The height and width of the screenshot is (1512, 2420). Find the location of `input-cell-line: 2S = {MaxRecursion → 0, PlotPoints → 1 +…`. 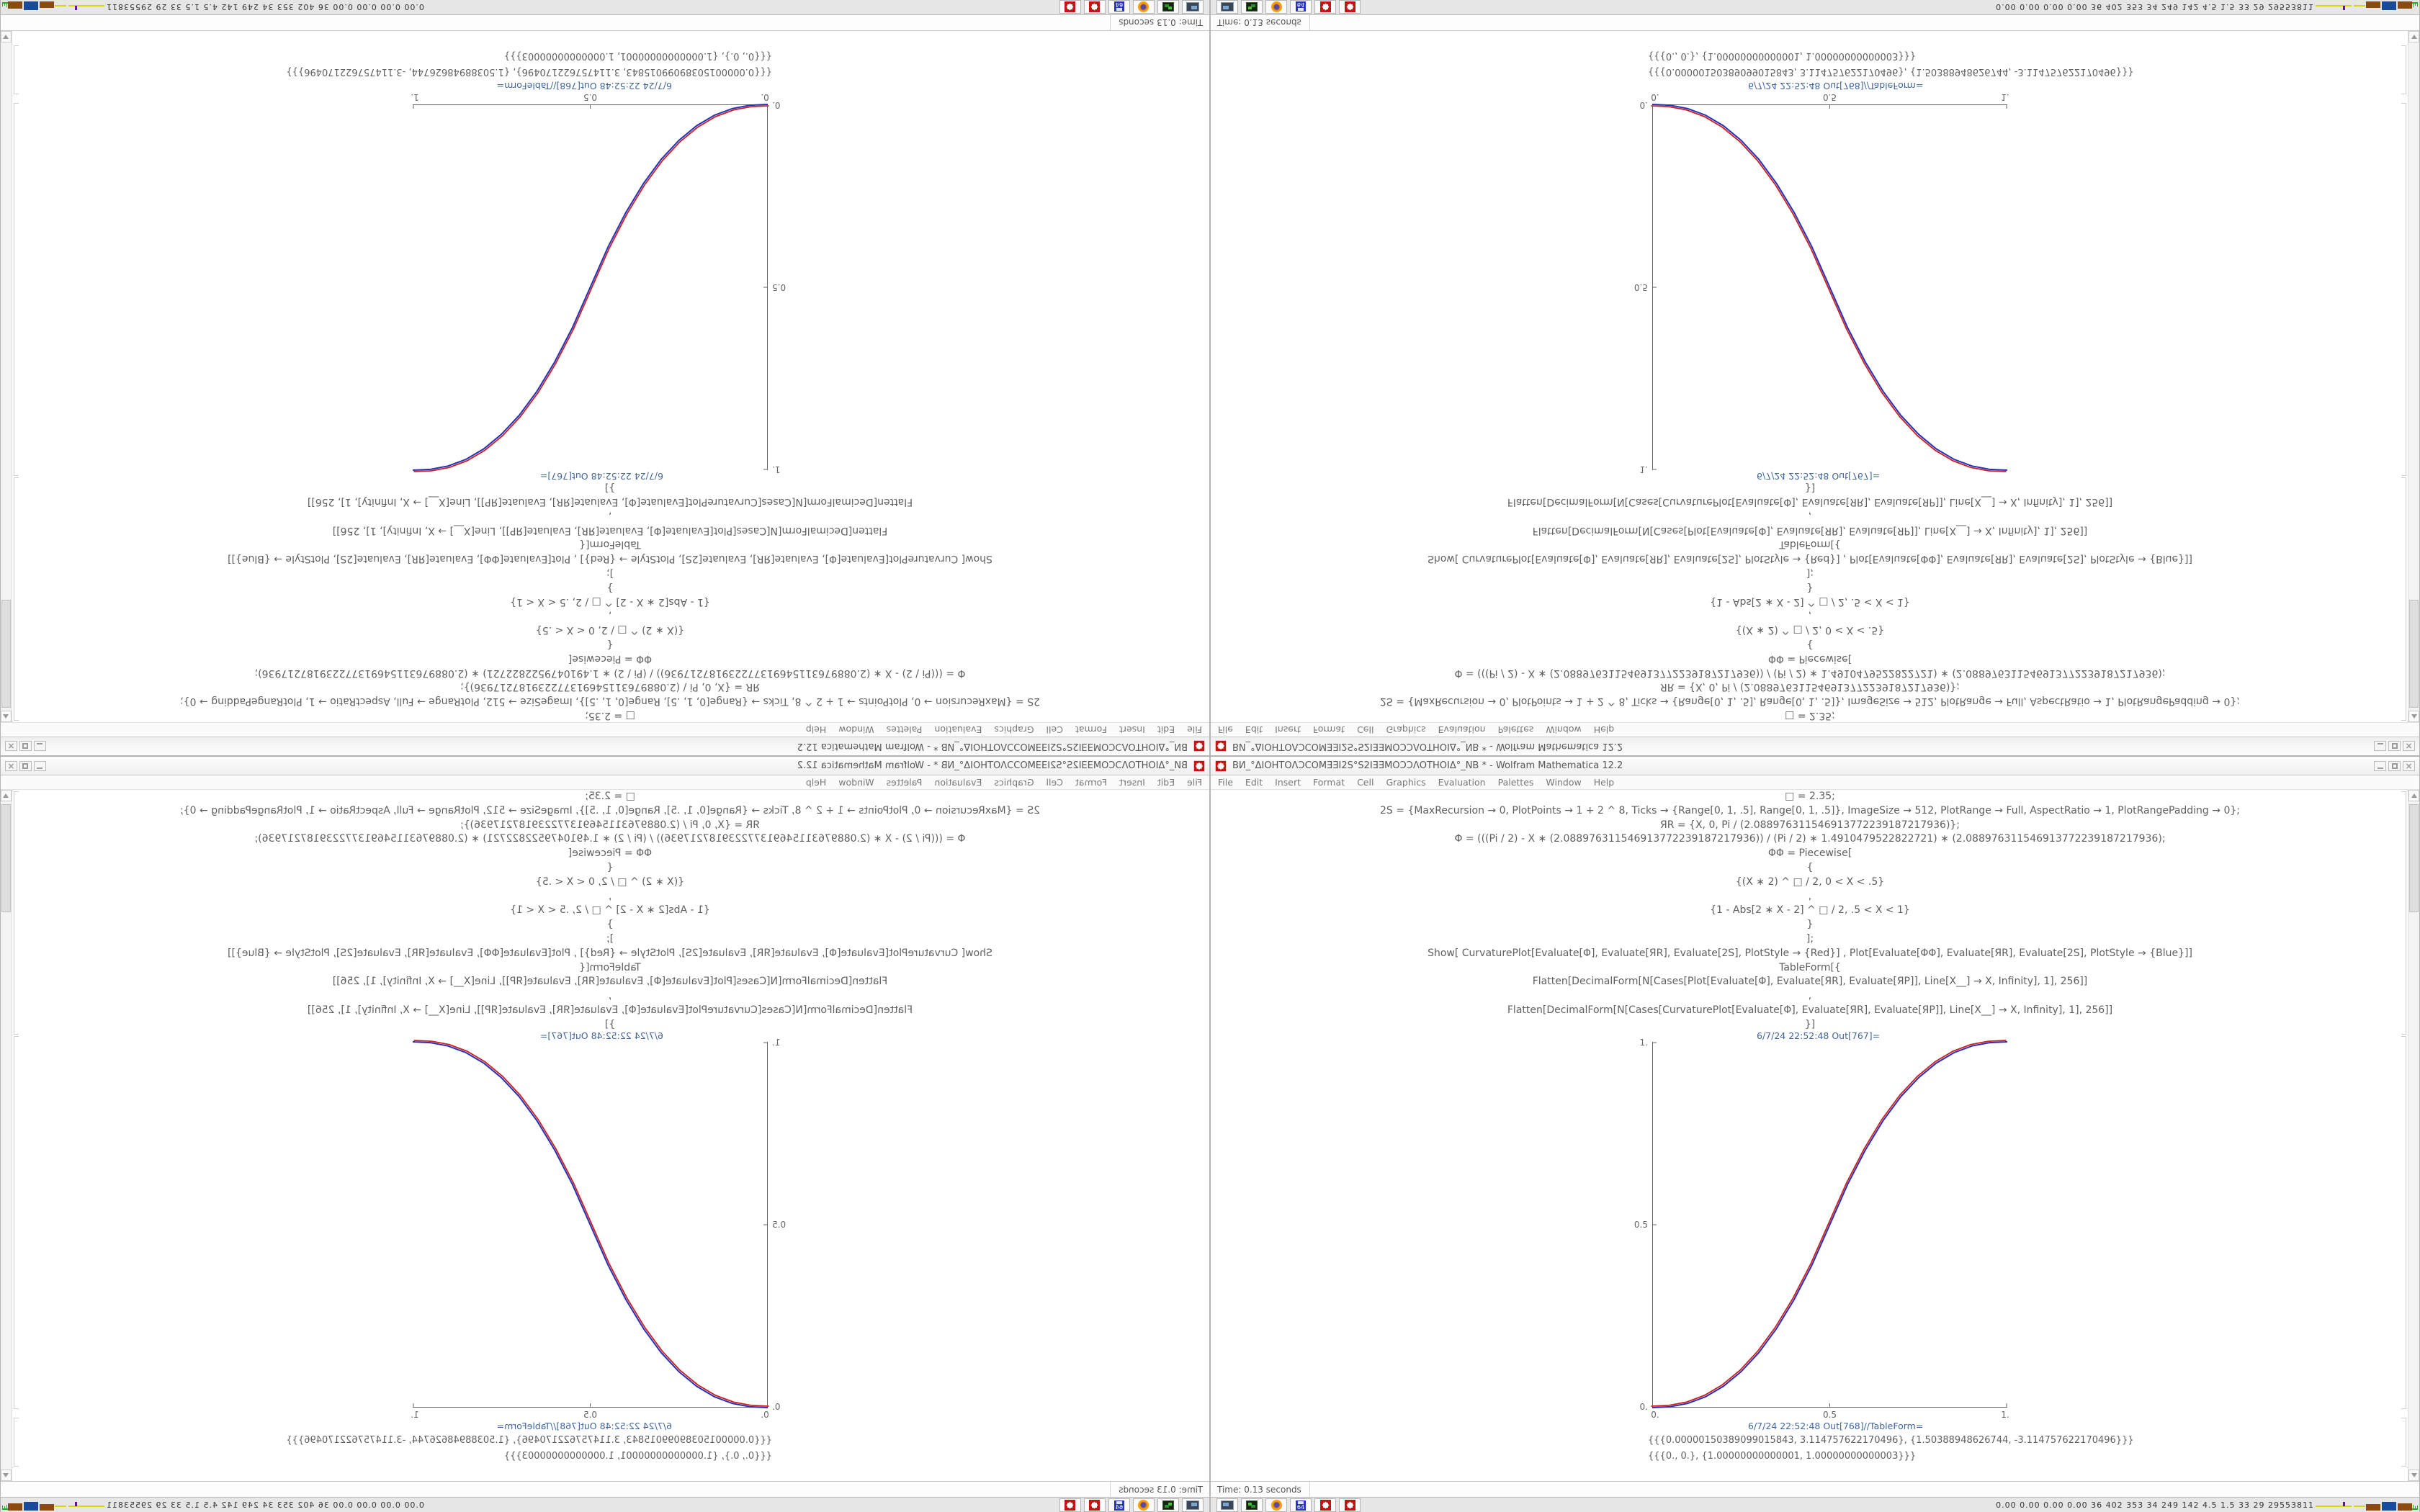

input-cell-line: 2S = {MaxRecursion → 0, PlotPoints → 1 +… is located at coordinates (1810, 702).